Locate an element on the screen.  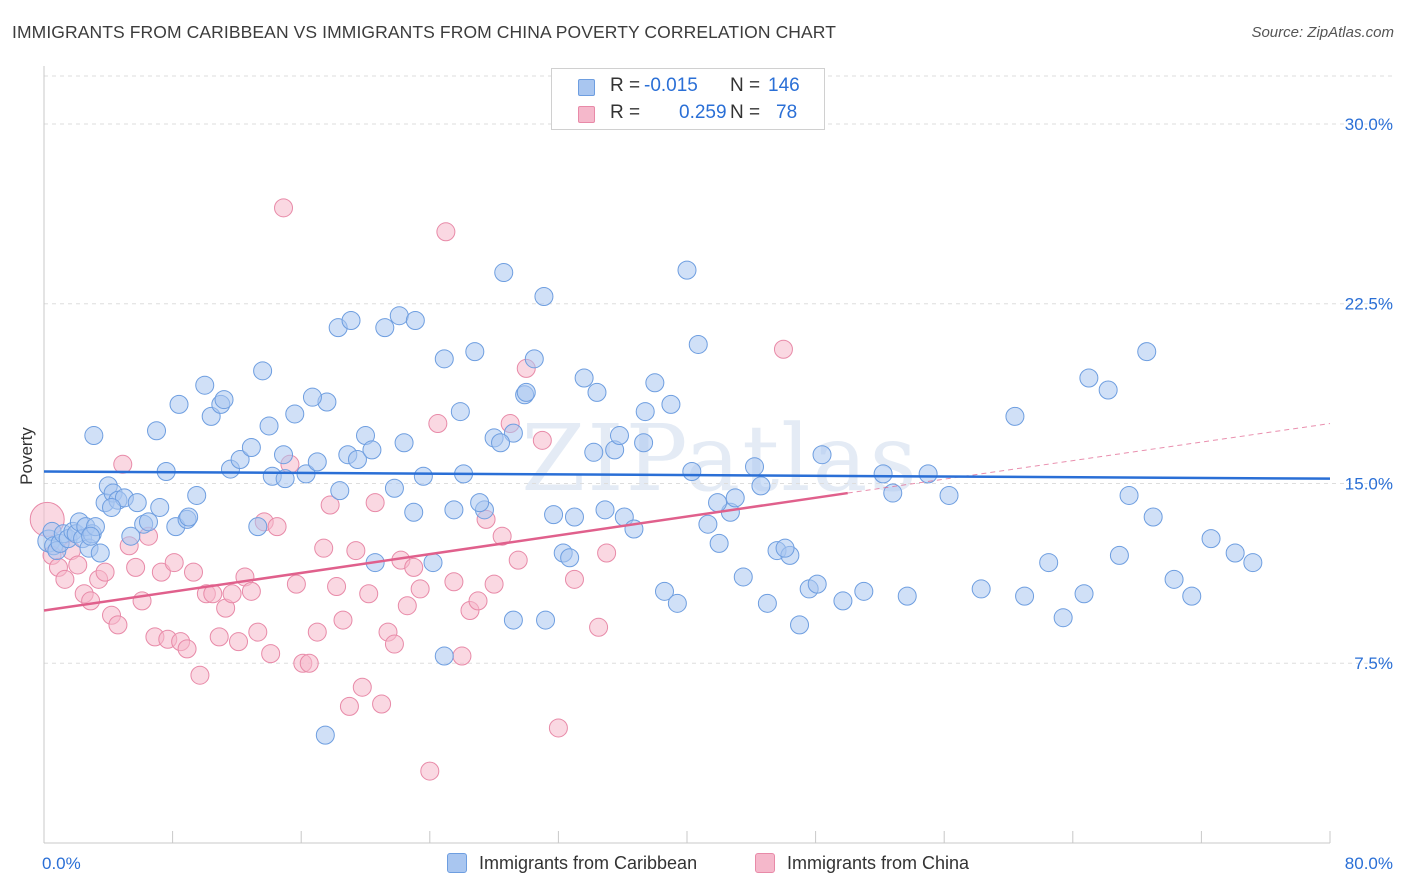
caribbean-legend-swatch is located at coordinates (457, 863).